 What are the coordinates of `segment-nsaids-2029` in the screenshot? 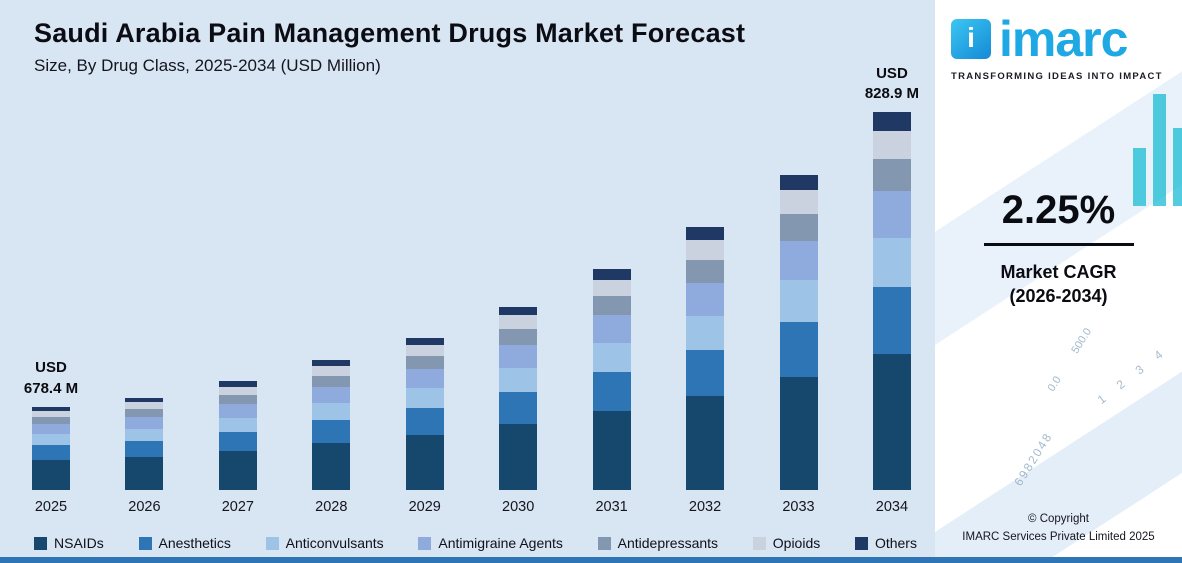 It's located at (424, 462).